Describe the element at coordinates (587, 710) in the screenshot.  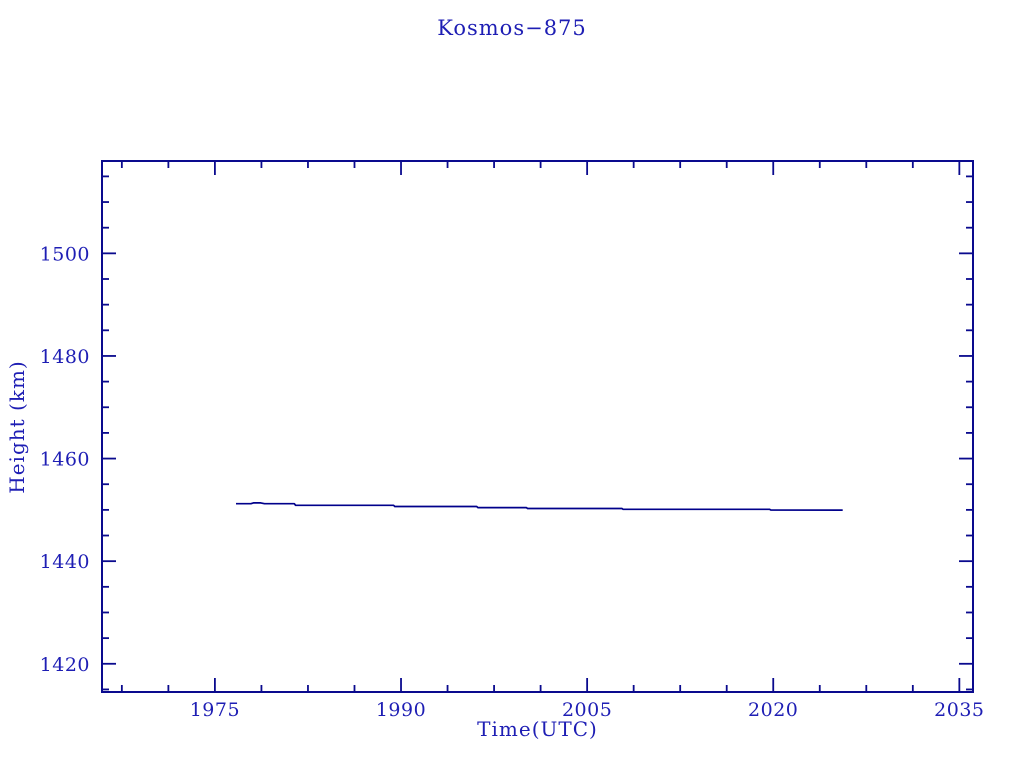
I see `x-tick-label: 2005` at that location.